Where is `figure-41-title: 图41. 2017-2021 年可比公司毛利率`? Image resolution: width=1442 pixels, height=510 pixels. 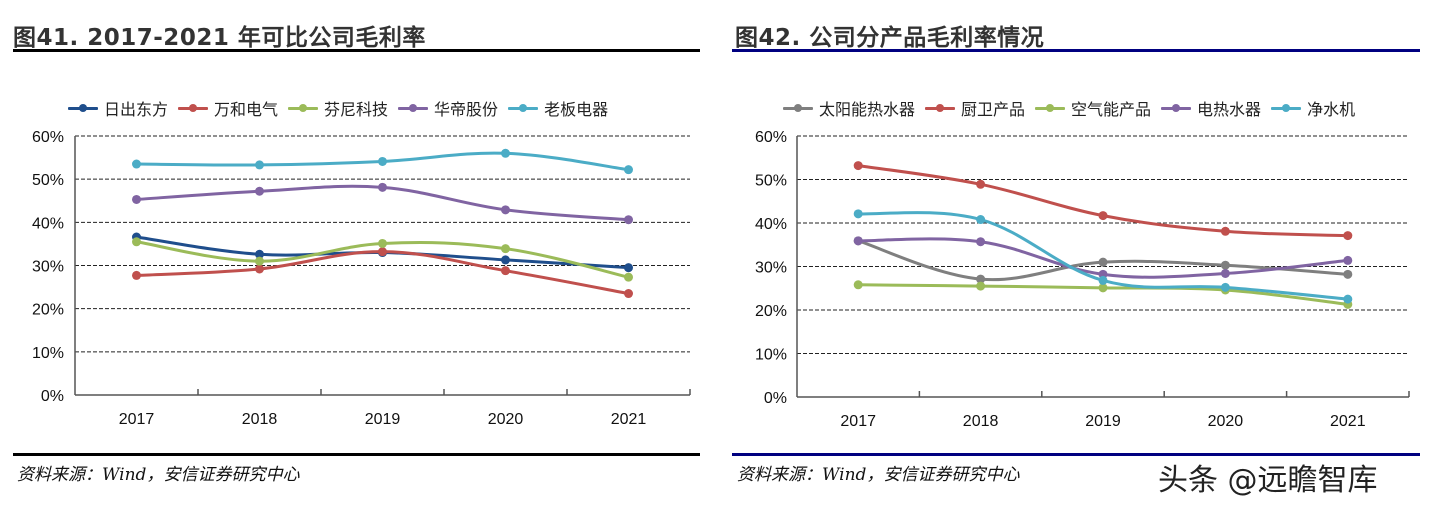
figure-41-title: 图41. 2017-2021 年可比公司毛利率 is located at coordinates (219, 38).